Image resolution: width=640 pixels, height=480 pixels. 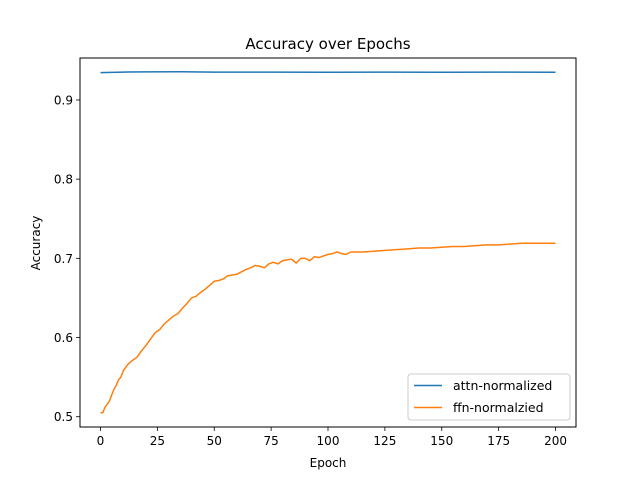 What do you see at coordinates (63, 259) in the screenshot?
I see `y-tick-label: 0.7` at bounding box center [63, 259].